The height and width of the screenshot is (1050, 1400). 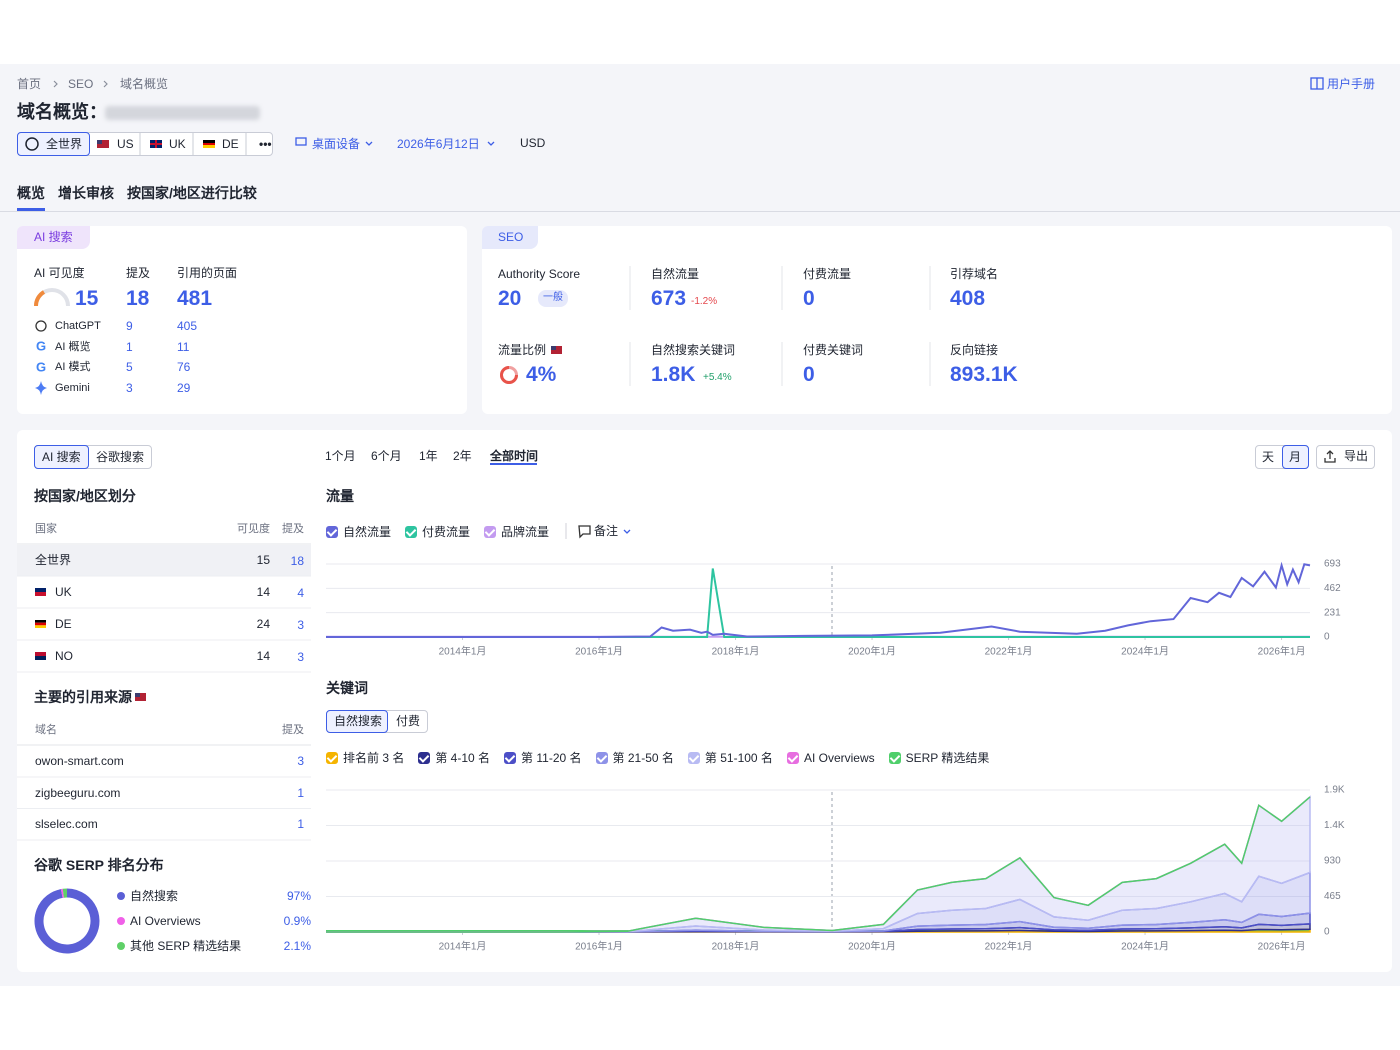 What do you see at coordinates (599, 651) in the screenshot?
I see `x-tick-label: 2016年1月` at bounding box center [599, 651].